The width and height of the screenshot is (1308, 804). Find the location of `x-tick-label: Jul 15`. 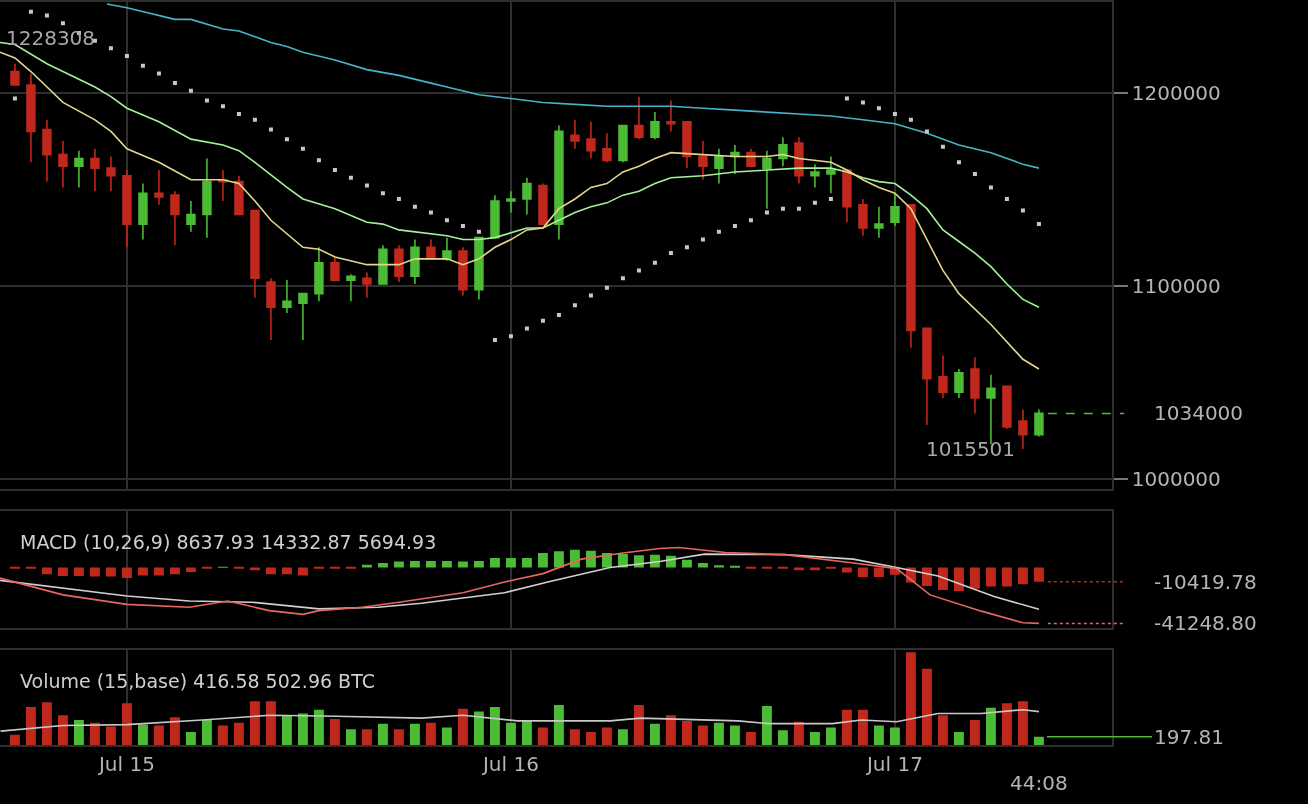

x-tick-label: Jul 15 is located at coordinates (125, 763).